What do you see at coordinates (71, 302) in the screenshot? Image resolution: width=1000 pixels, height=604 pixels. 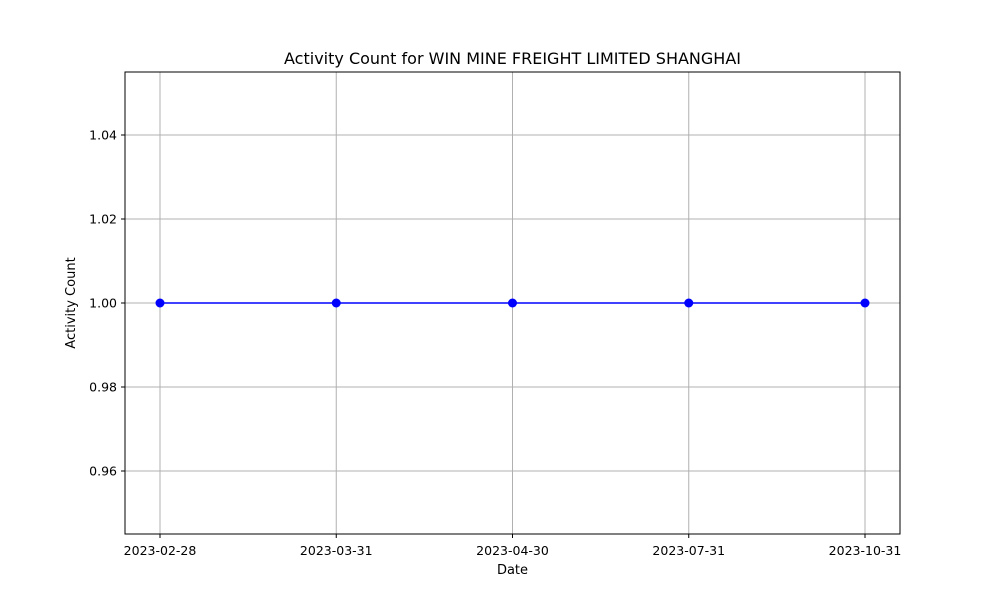 I see `y-axis-label: Activity Count` at bounding box center [71, 302].